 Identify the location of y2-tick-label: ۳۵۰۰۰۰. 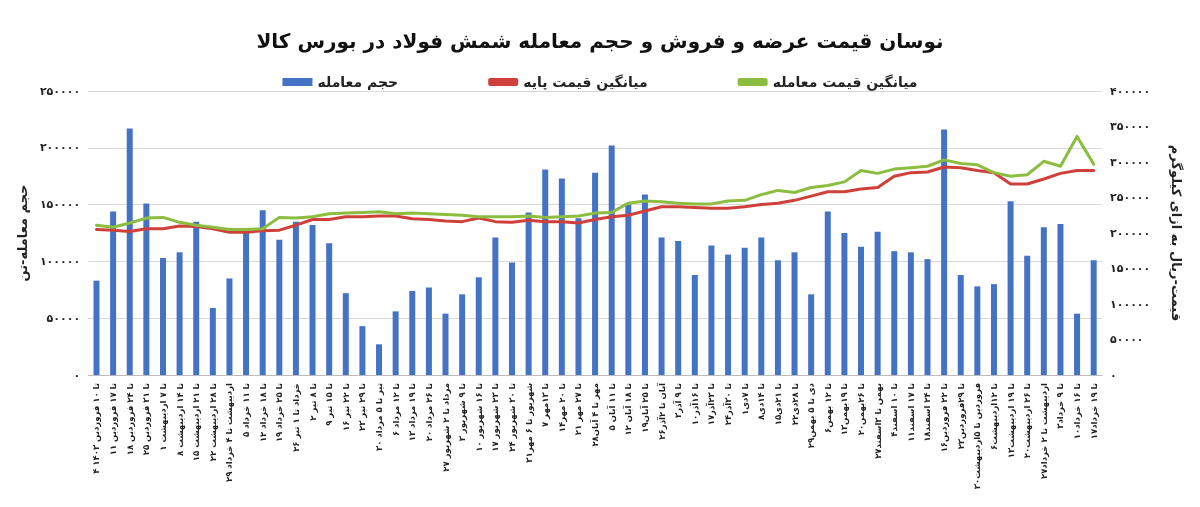
(1130, 126).